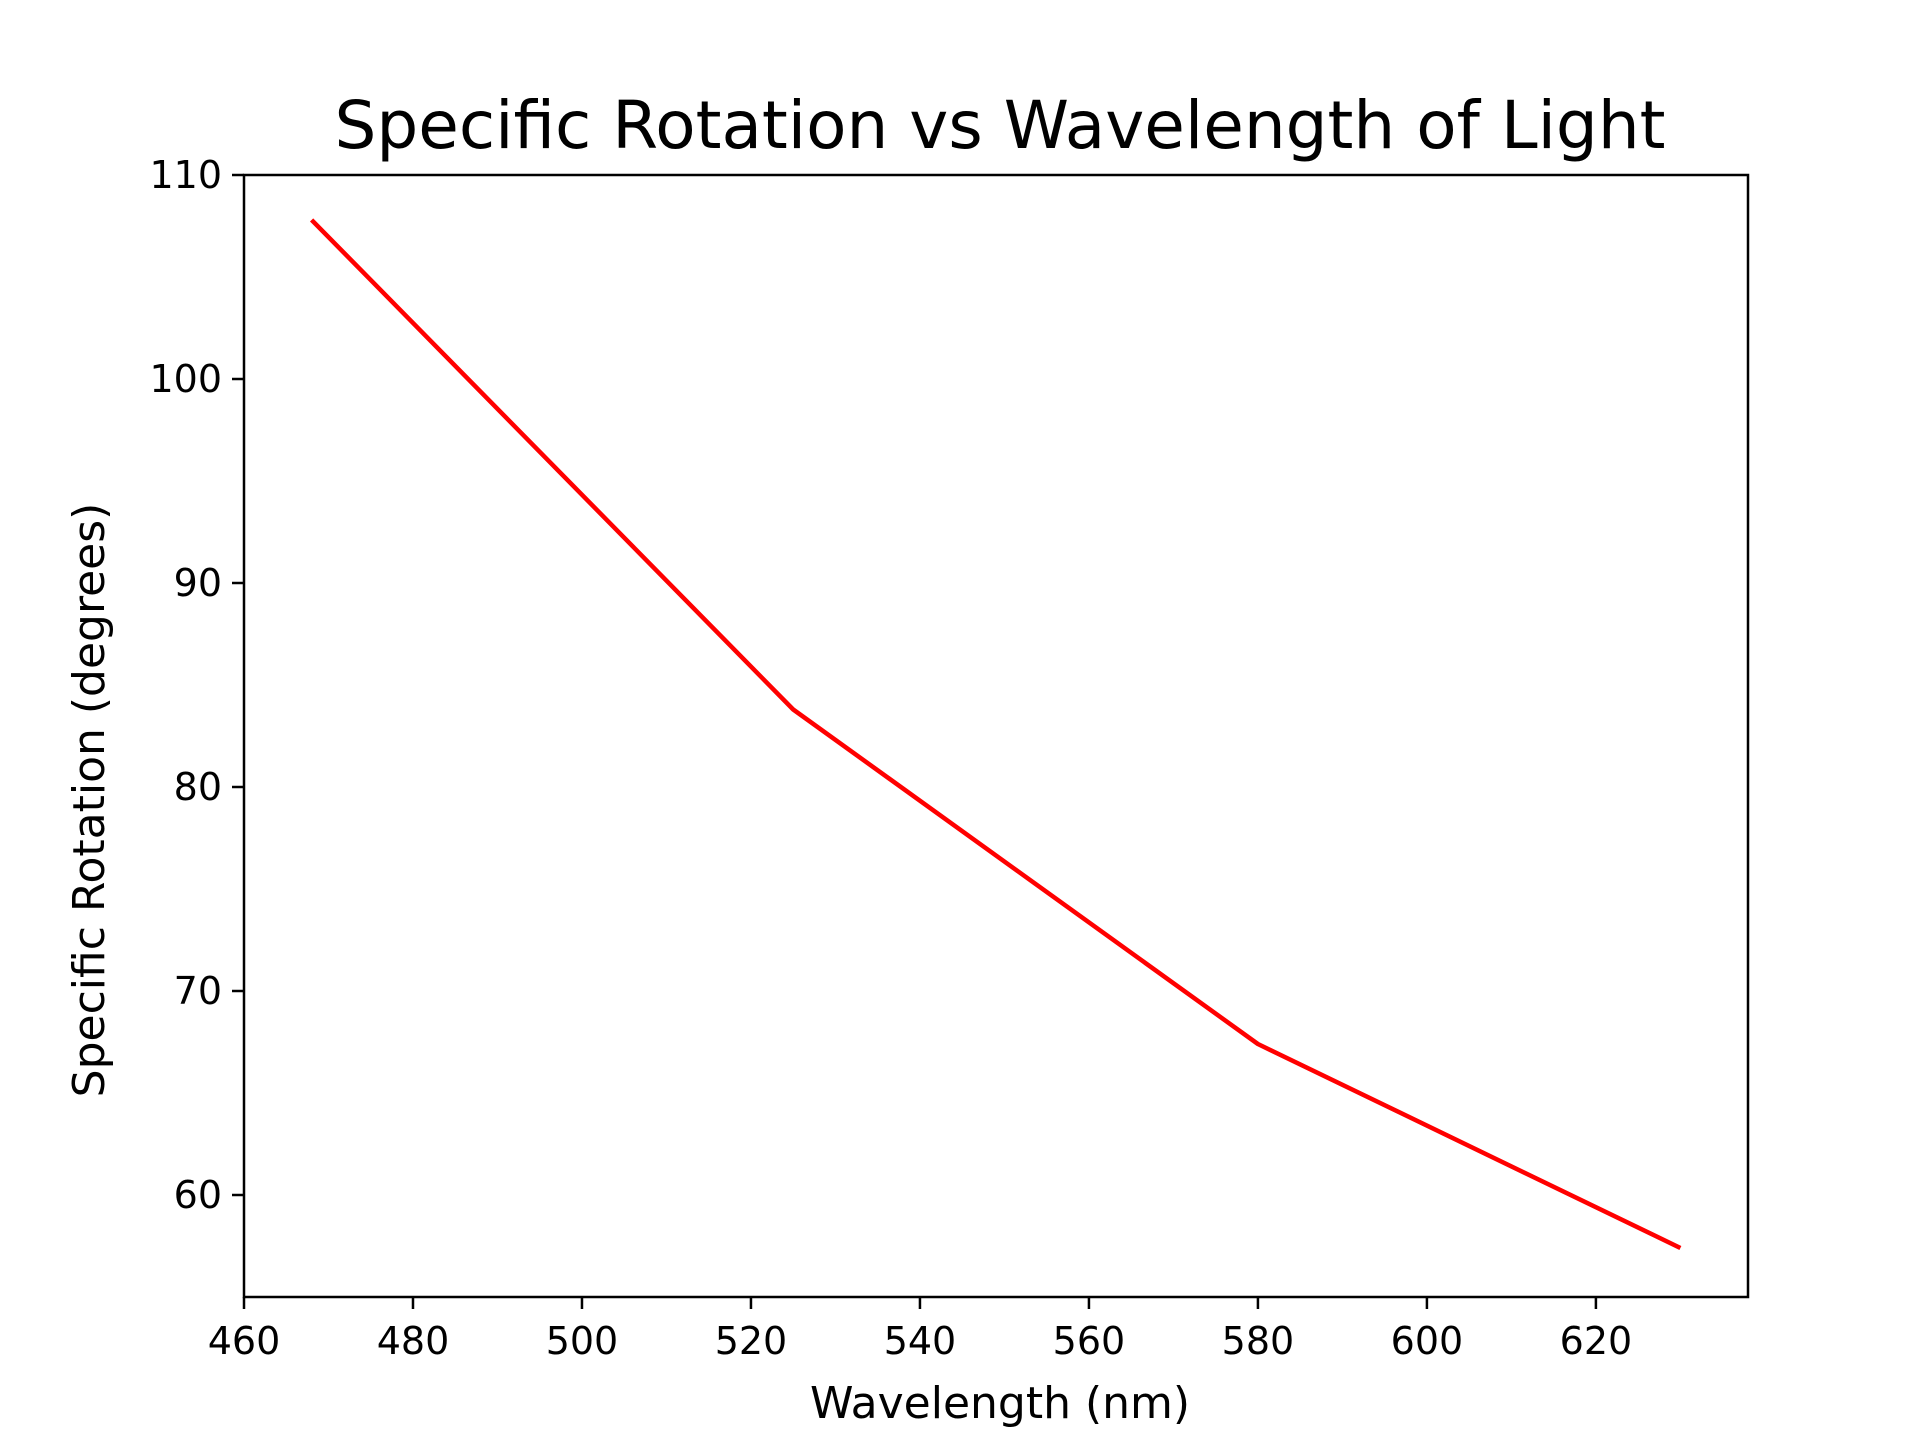  I want to click on y-tick-label: 100, so click(185, 379).